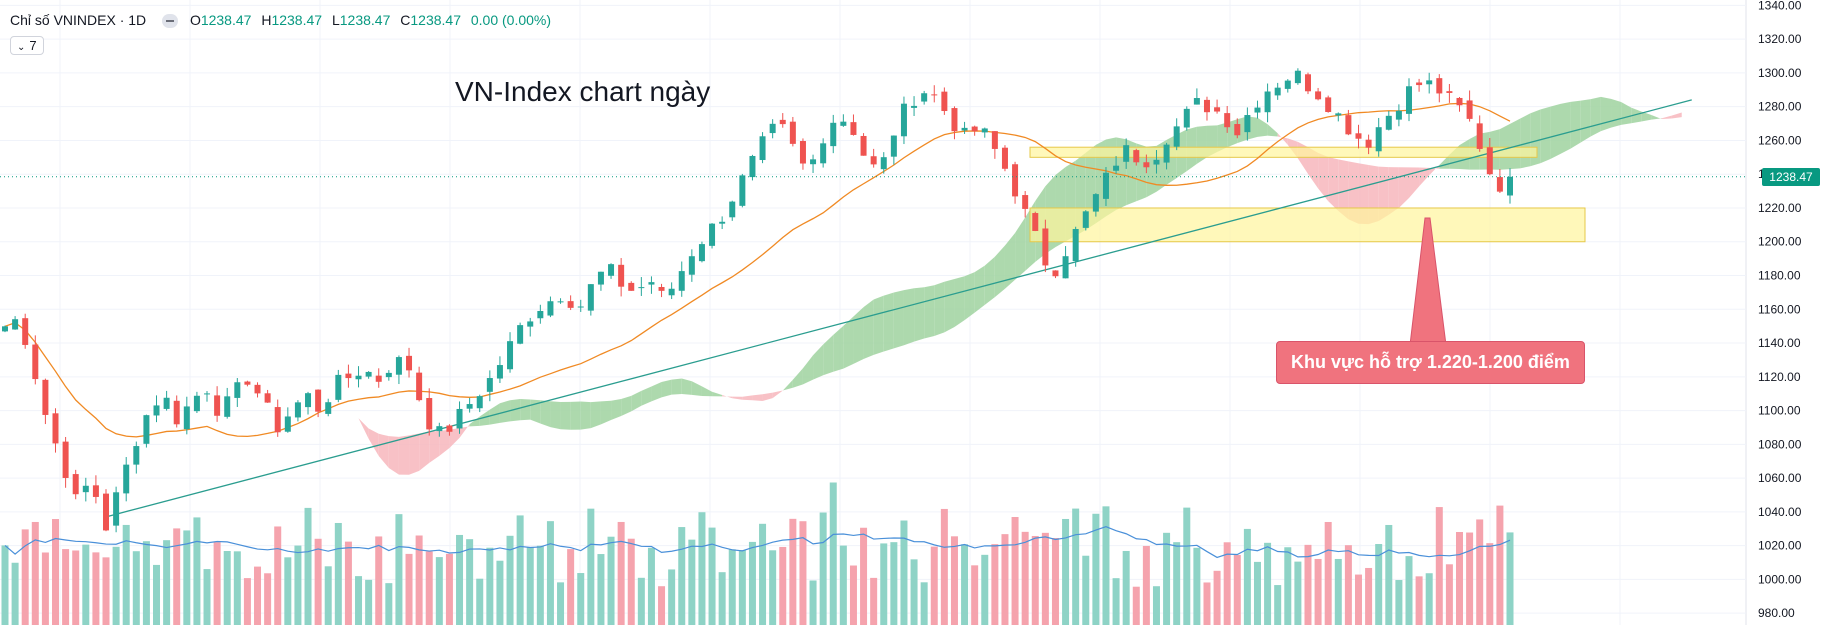 This screenshot has height=625, width=1823. What do you see at coordinates (297, 20) in the screenshot?
I see `high-value: 1238.47` at bounding box center [297, 20].